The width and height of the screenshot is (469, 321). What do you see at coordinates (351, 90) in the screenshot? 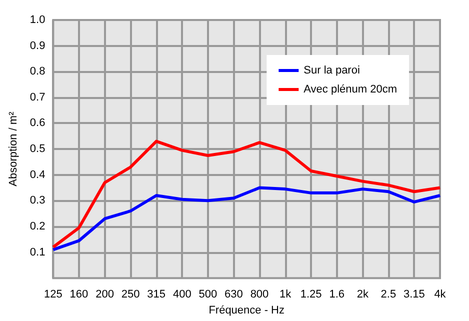
I see `legend-label: Avec plénum 20cm` at bounding box center [351, 90].